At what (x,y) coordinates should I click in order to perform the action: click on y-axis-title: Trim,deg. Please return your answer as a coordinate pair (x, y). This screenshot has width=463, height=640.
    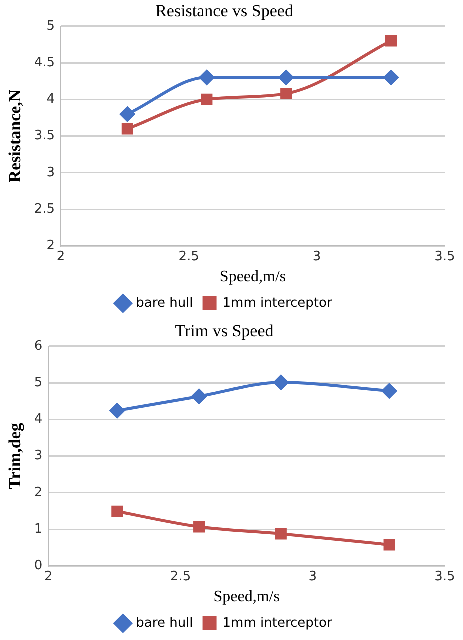
    Looking at the image, I should click on (15, 456).